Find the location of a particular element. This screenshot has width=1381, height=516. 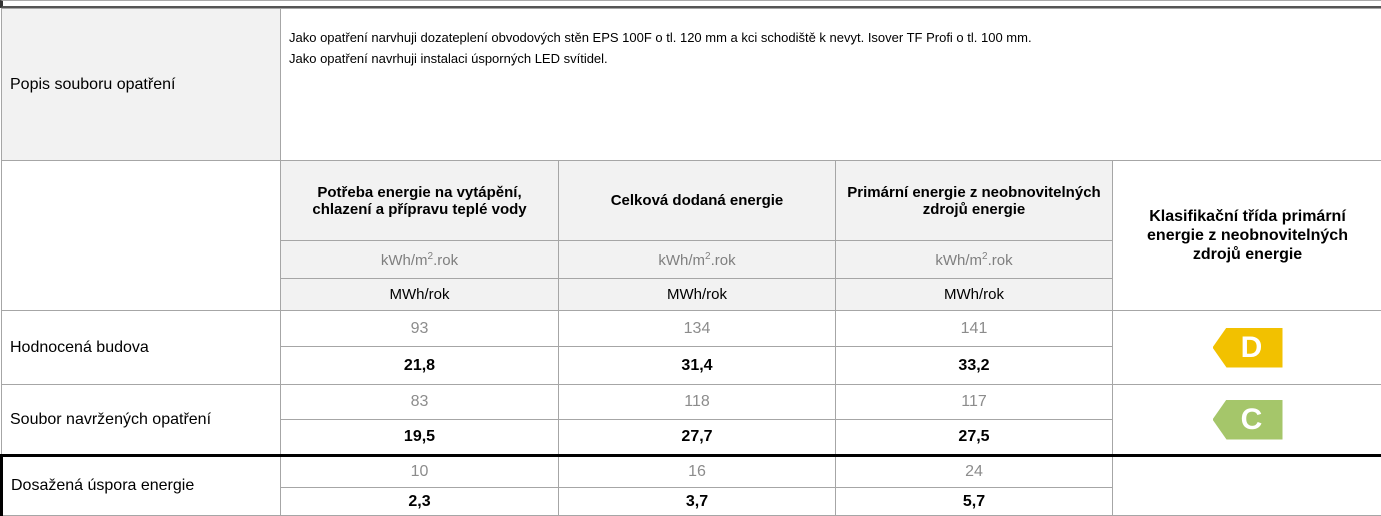

value-cell: 31,4 is located at coordinates (697, 366).